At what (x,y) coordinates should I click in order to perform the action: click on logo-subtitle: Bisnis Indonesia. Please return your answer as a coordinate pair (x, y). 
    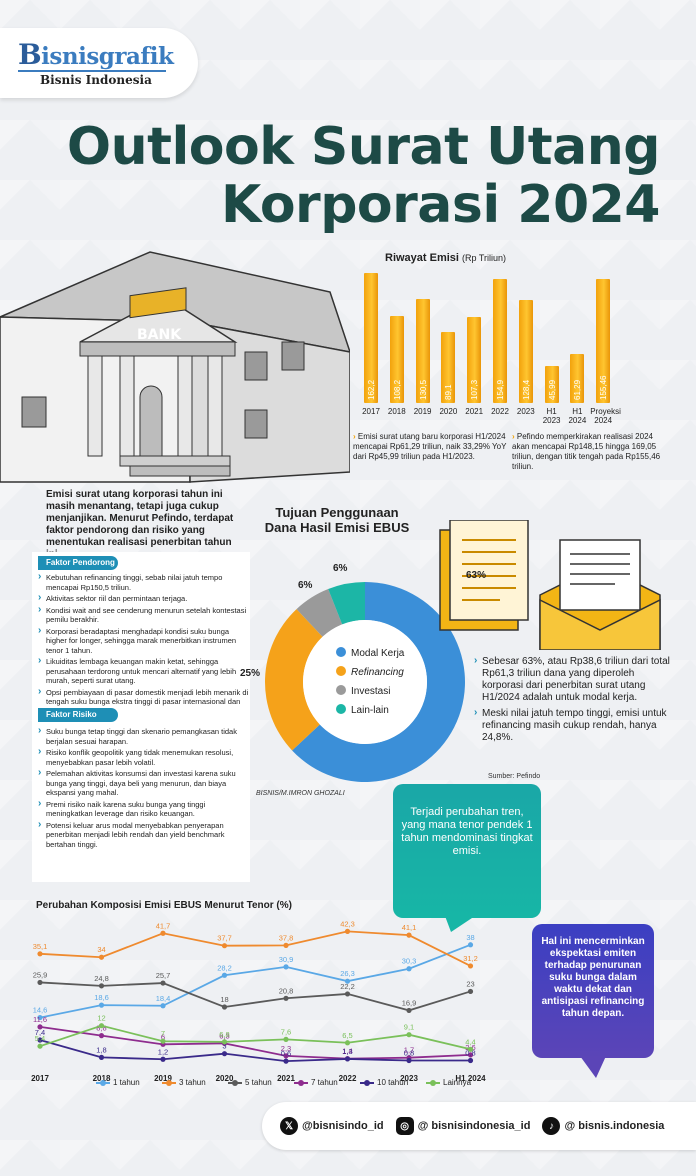
    Looking at the image, I should click on (96, 80).